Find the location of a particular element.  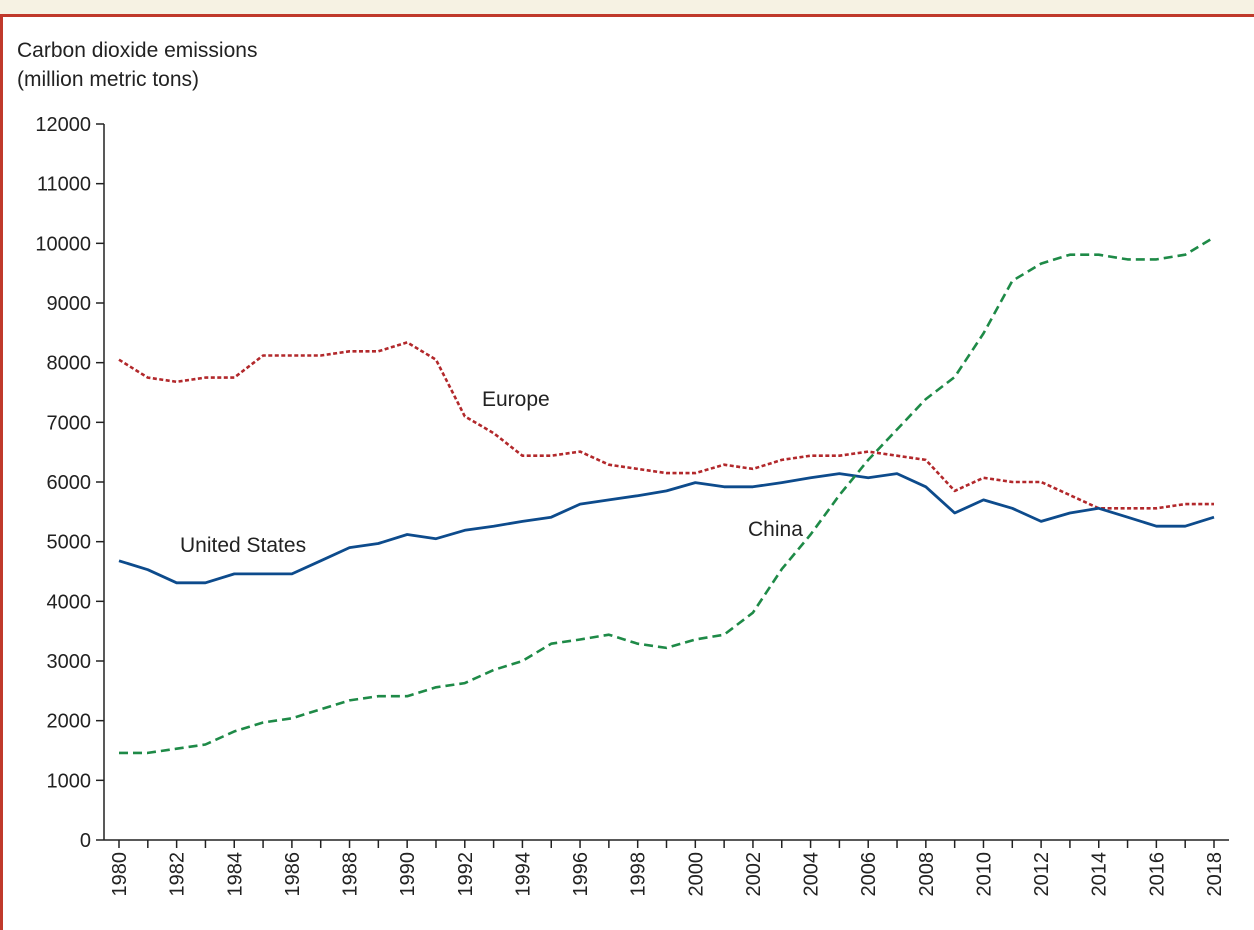

y-tick-label: 10000 is located at coordinates (63, 244).